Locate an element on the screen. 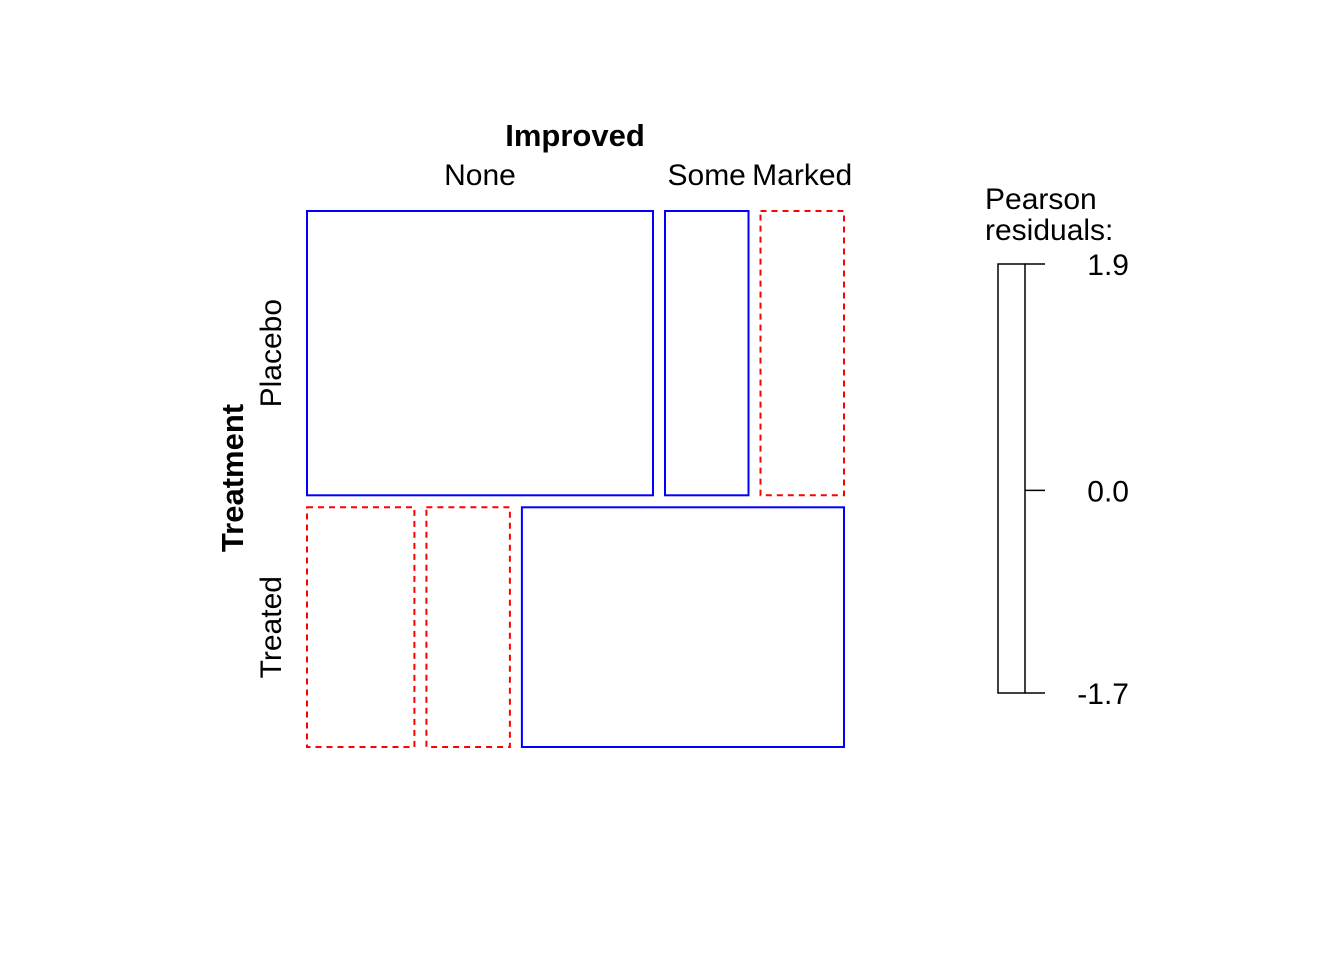 This screenshot has height=965, width=1344. tile-placebo-some is located at coordinates (707, 353).